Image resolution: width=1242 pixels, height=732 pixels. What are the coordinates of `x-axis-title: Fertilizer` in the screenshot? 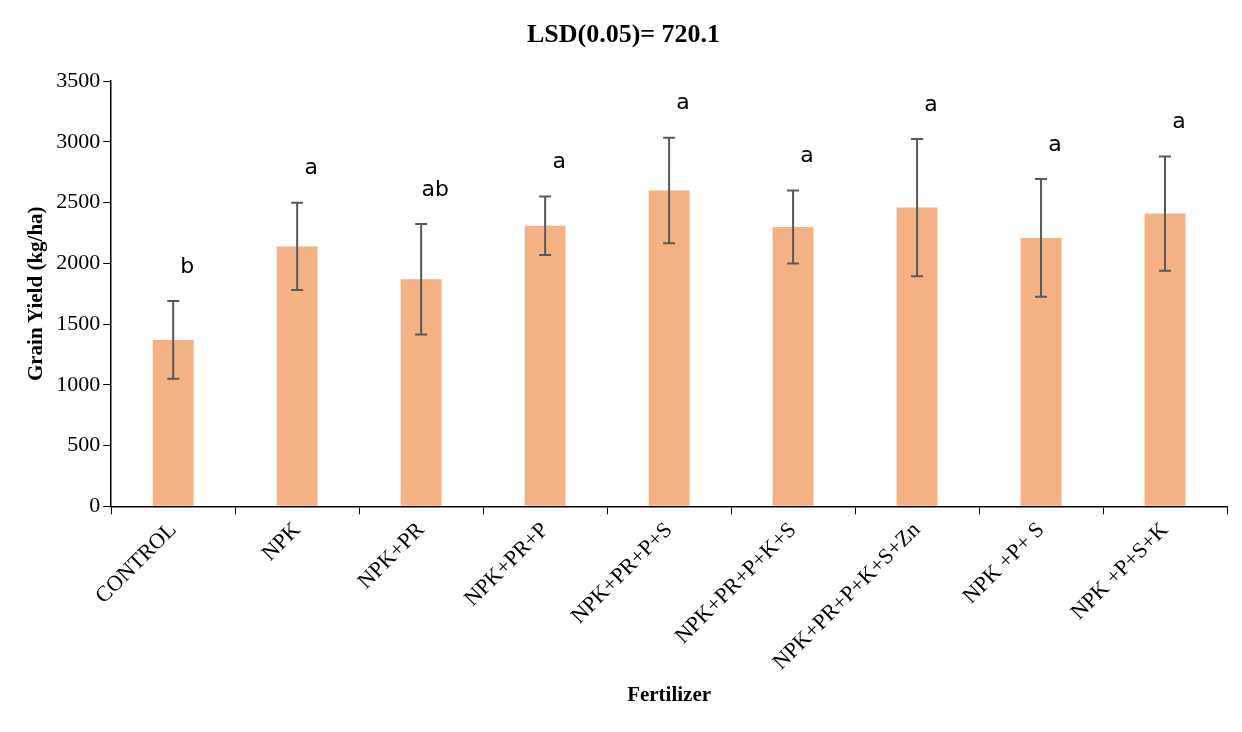 It's located at (669, 693).